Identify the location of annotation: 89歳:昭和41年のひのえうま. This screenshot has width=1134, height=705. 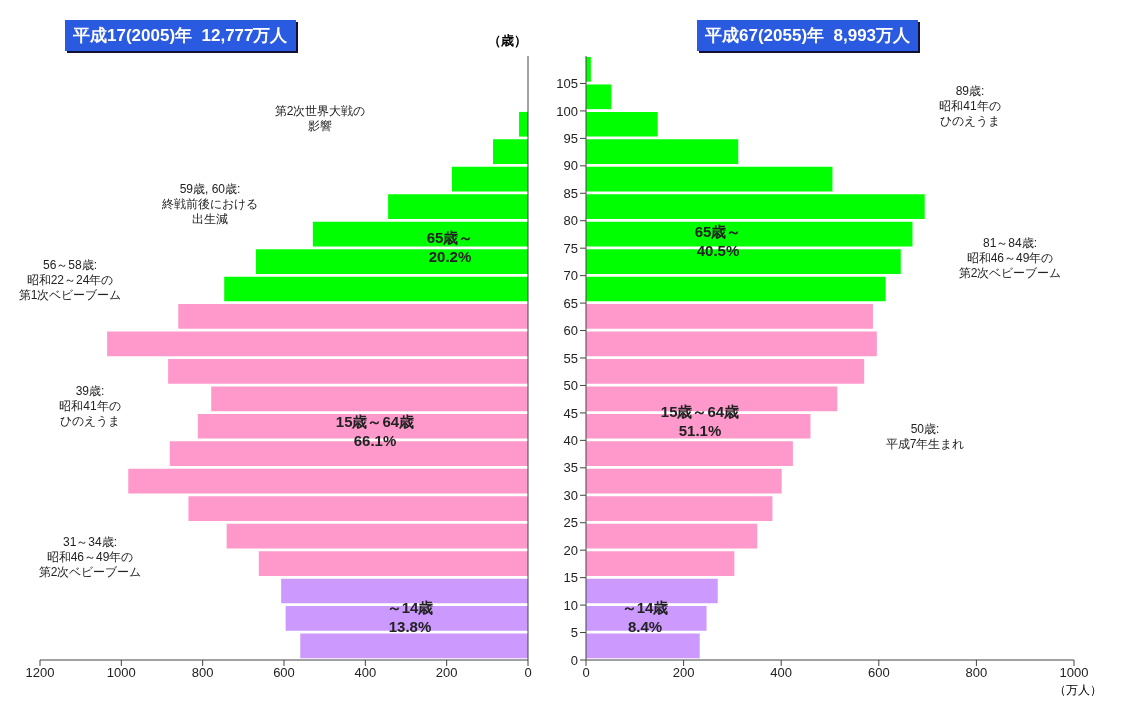
(970, 106).